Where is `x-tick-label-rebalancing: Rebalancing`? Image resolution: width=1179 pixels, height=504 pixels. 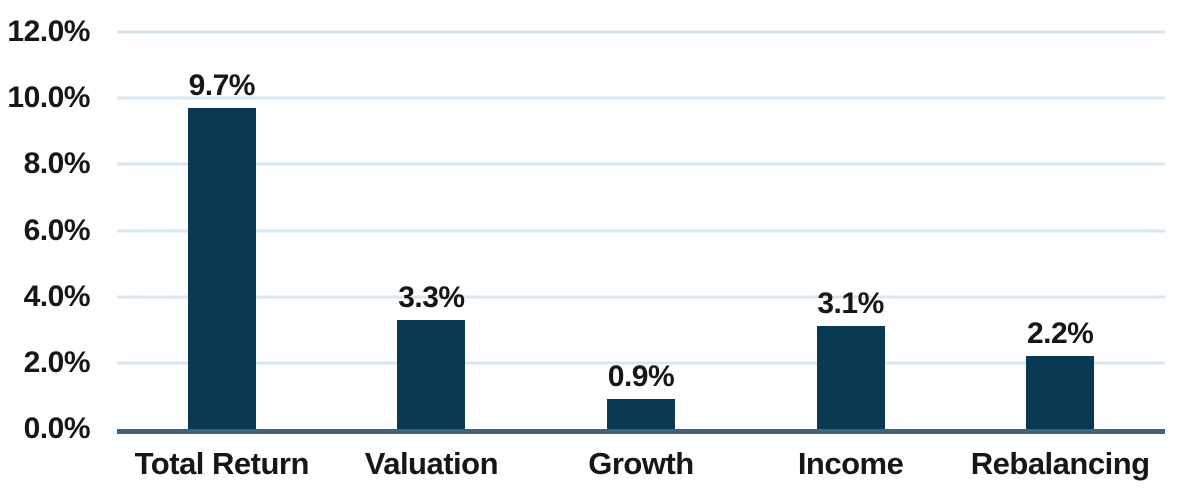 x-tick-label-rebalancing: Rebalancing is located at coordinates (1060, 463).